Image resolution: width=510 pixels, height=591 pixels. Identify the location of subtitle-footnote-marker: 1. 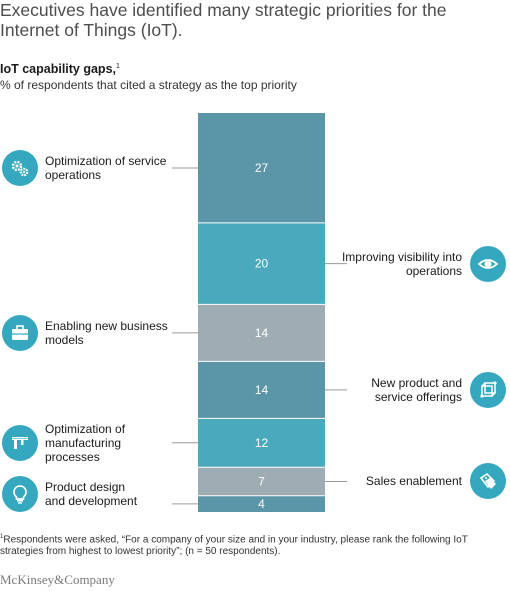
(118, 66).